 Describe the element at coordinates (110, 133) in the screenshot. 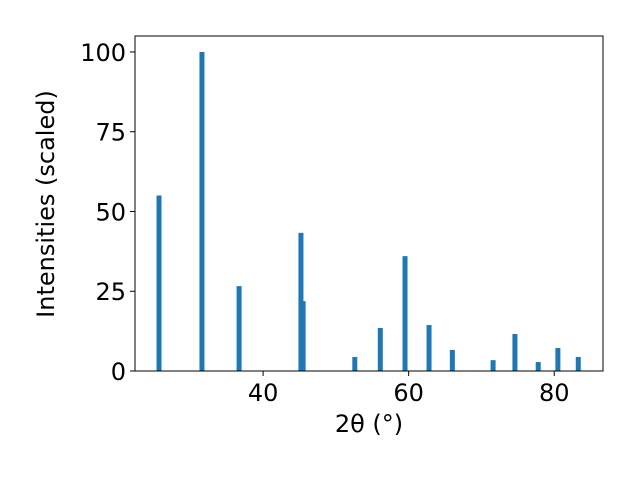

I see `y-tick-label: 75` at that location.